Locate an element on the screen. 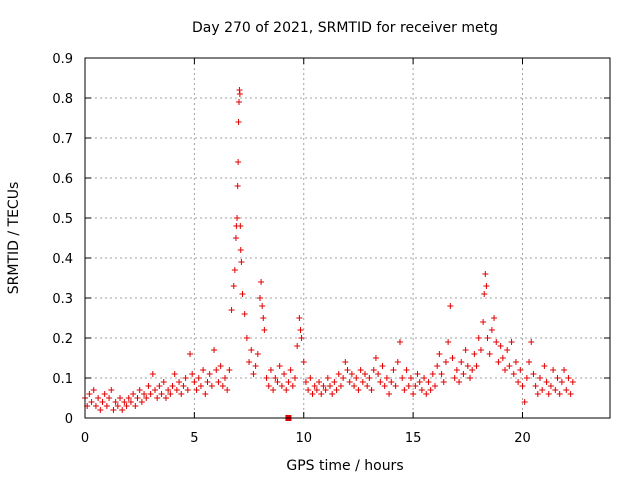  x-tick-label: 10 is located at coordinates (303, 438).